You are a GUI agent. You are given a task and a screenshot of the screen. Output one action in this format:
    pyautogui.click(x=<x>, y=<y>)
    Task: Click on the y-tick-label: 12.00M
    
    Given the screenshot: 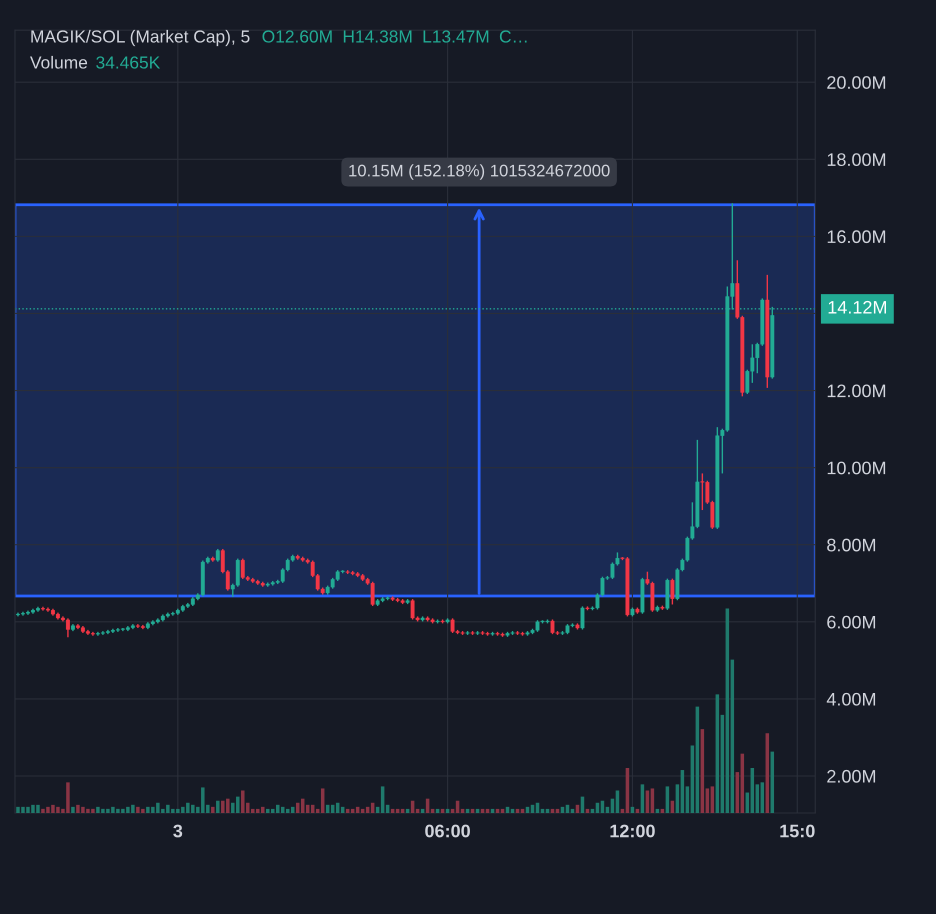 What is the action you would take?
    pyautogui.click(x=857, y=391)
    